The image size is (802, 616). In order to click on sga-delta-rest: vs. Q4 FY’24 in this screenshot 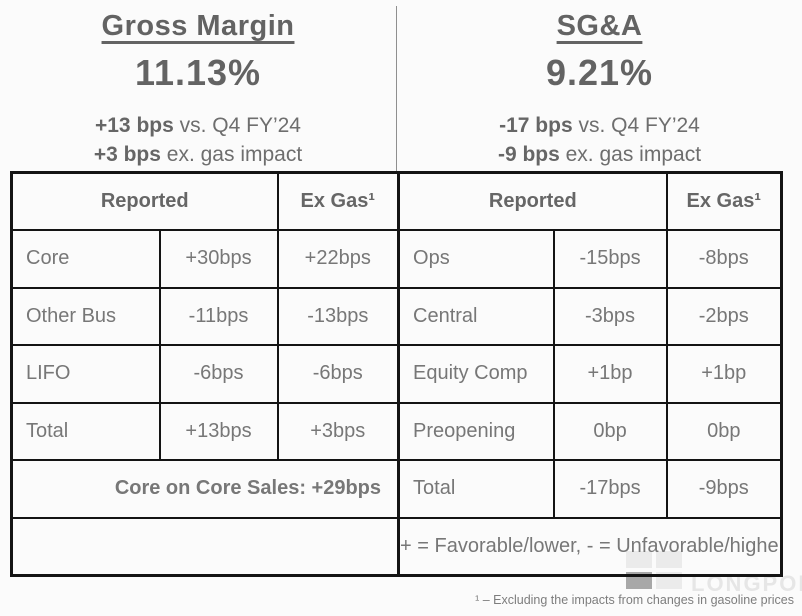, I will do `click(636, 125)`.